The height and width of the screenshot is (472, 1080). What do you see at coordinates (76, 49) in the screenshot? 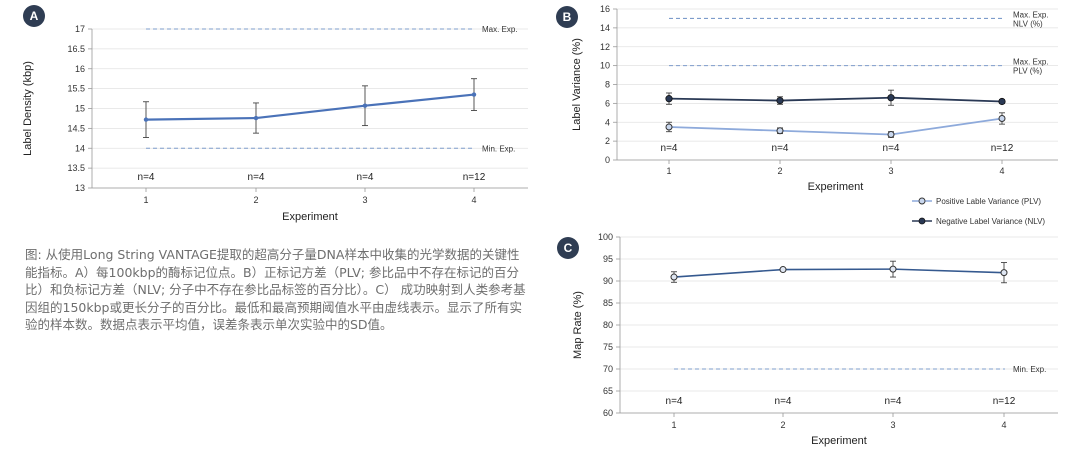
I see `y-tick-label: 16.5` at bounding box center [76, 49].